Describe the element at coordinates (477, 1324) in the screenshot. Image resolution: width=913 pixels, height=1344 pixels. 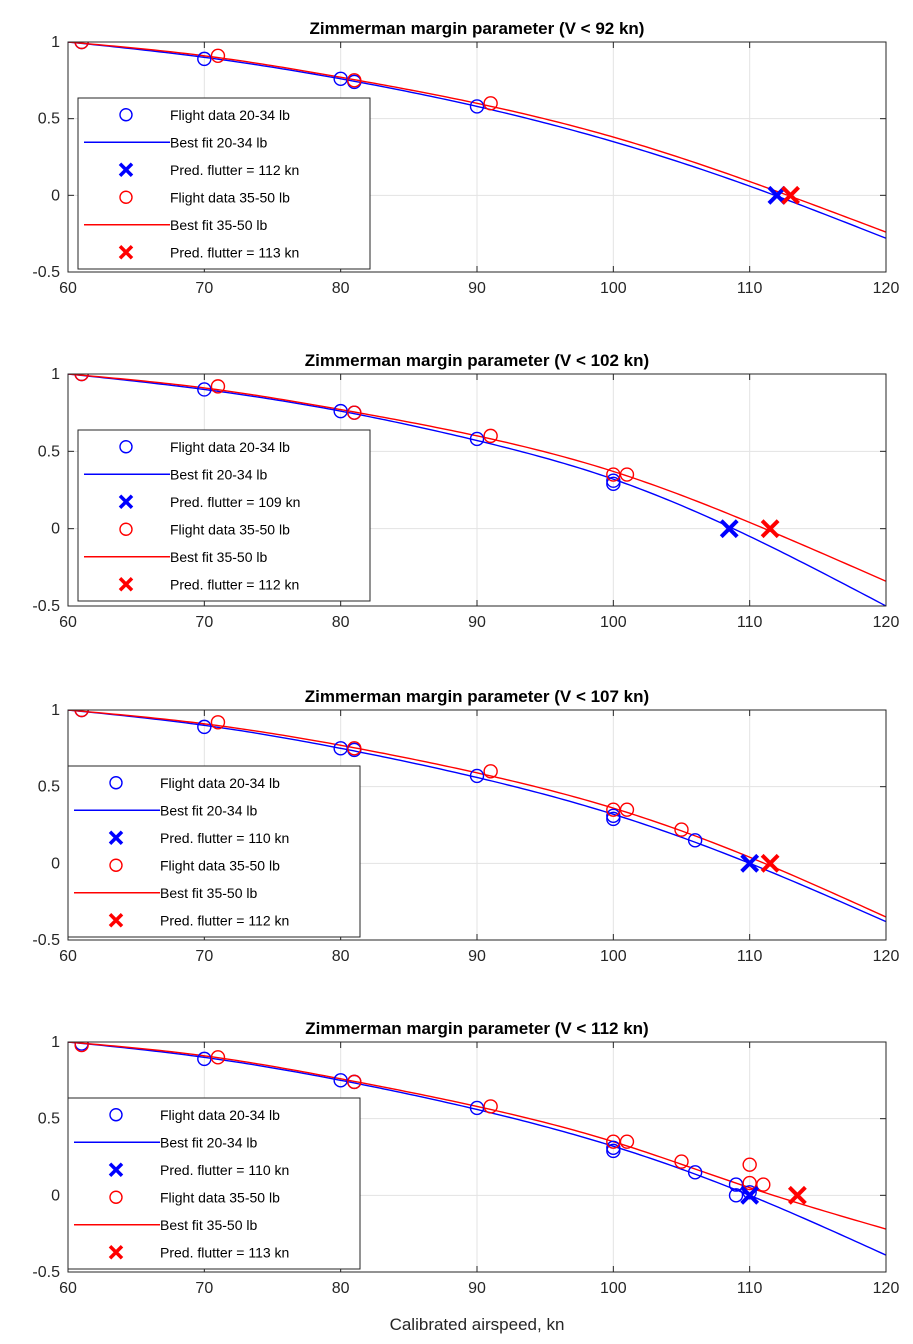
I see `x-axis-label: Calibrated airspeed, kn` at that location.